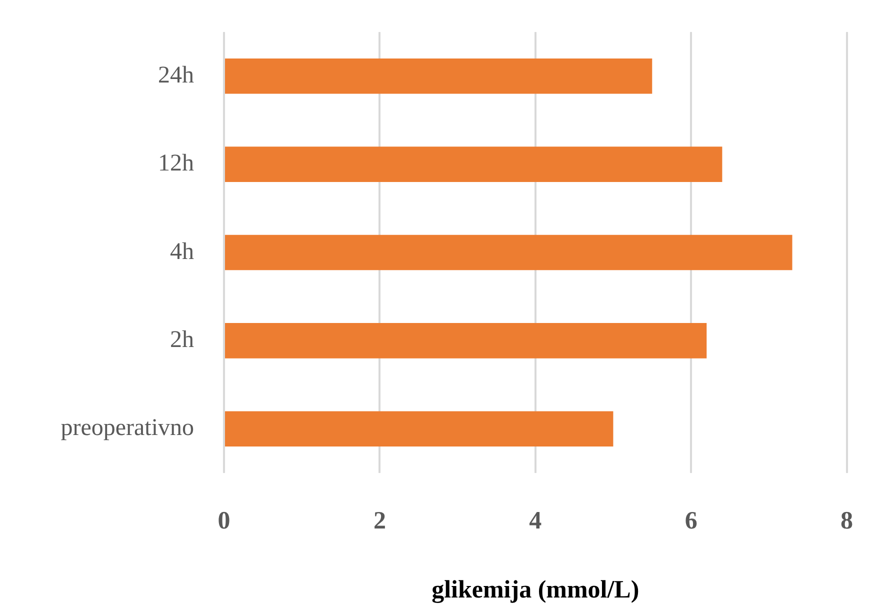 The image size is (887, 610). What do you see at coordinates (536, 590) in the screenshot?
I see `x-axis-title: glikemija (mmol/L)` at bounding box center [536, 590].